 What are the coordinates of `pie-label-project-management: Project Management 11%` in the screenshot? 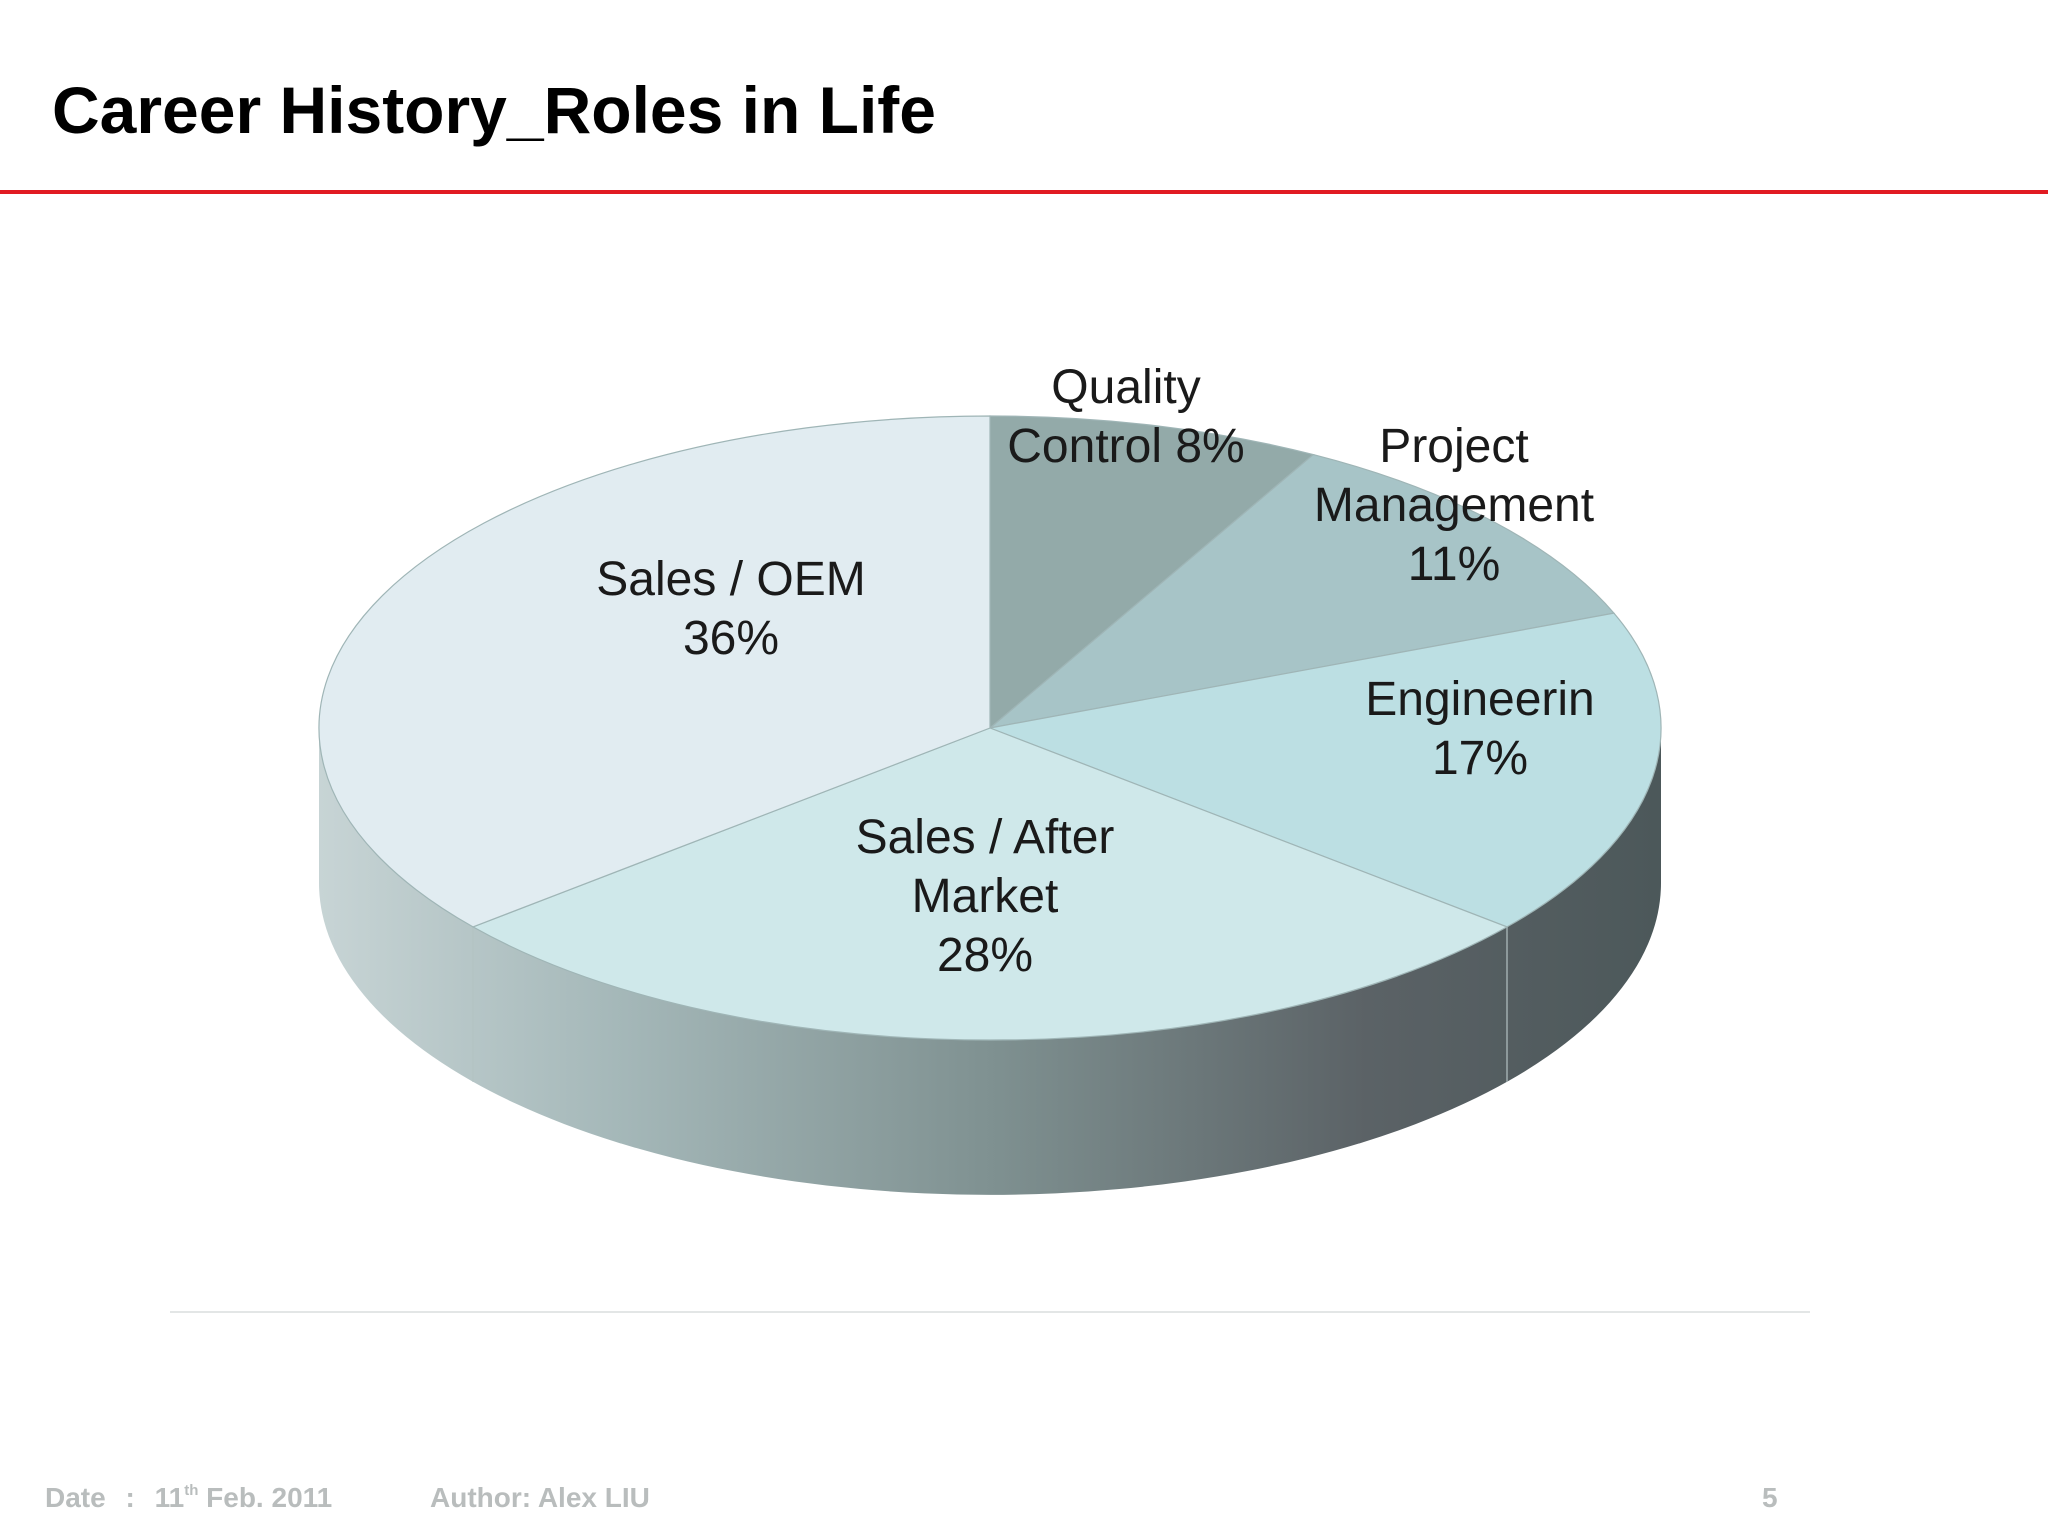 It's located at (1454, 505).